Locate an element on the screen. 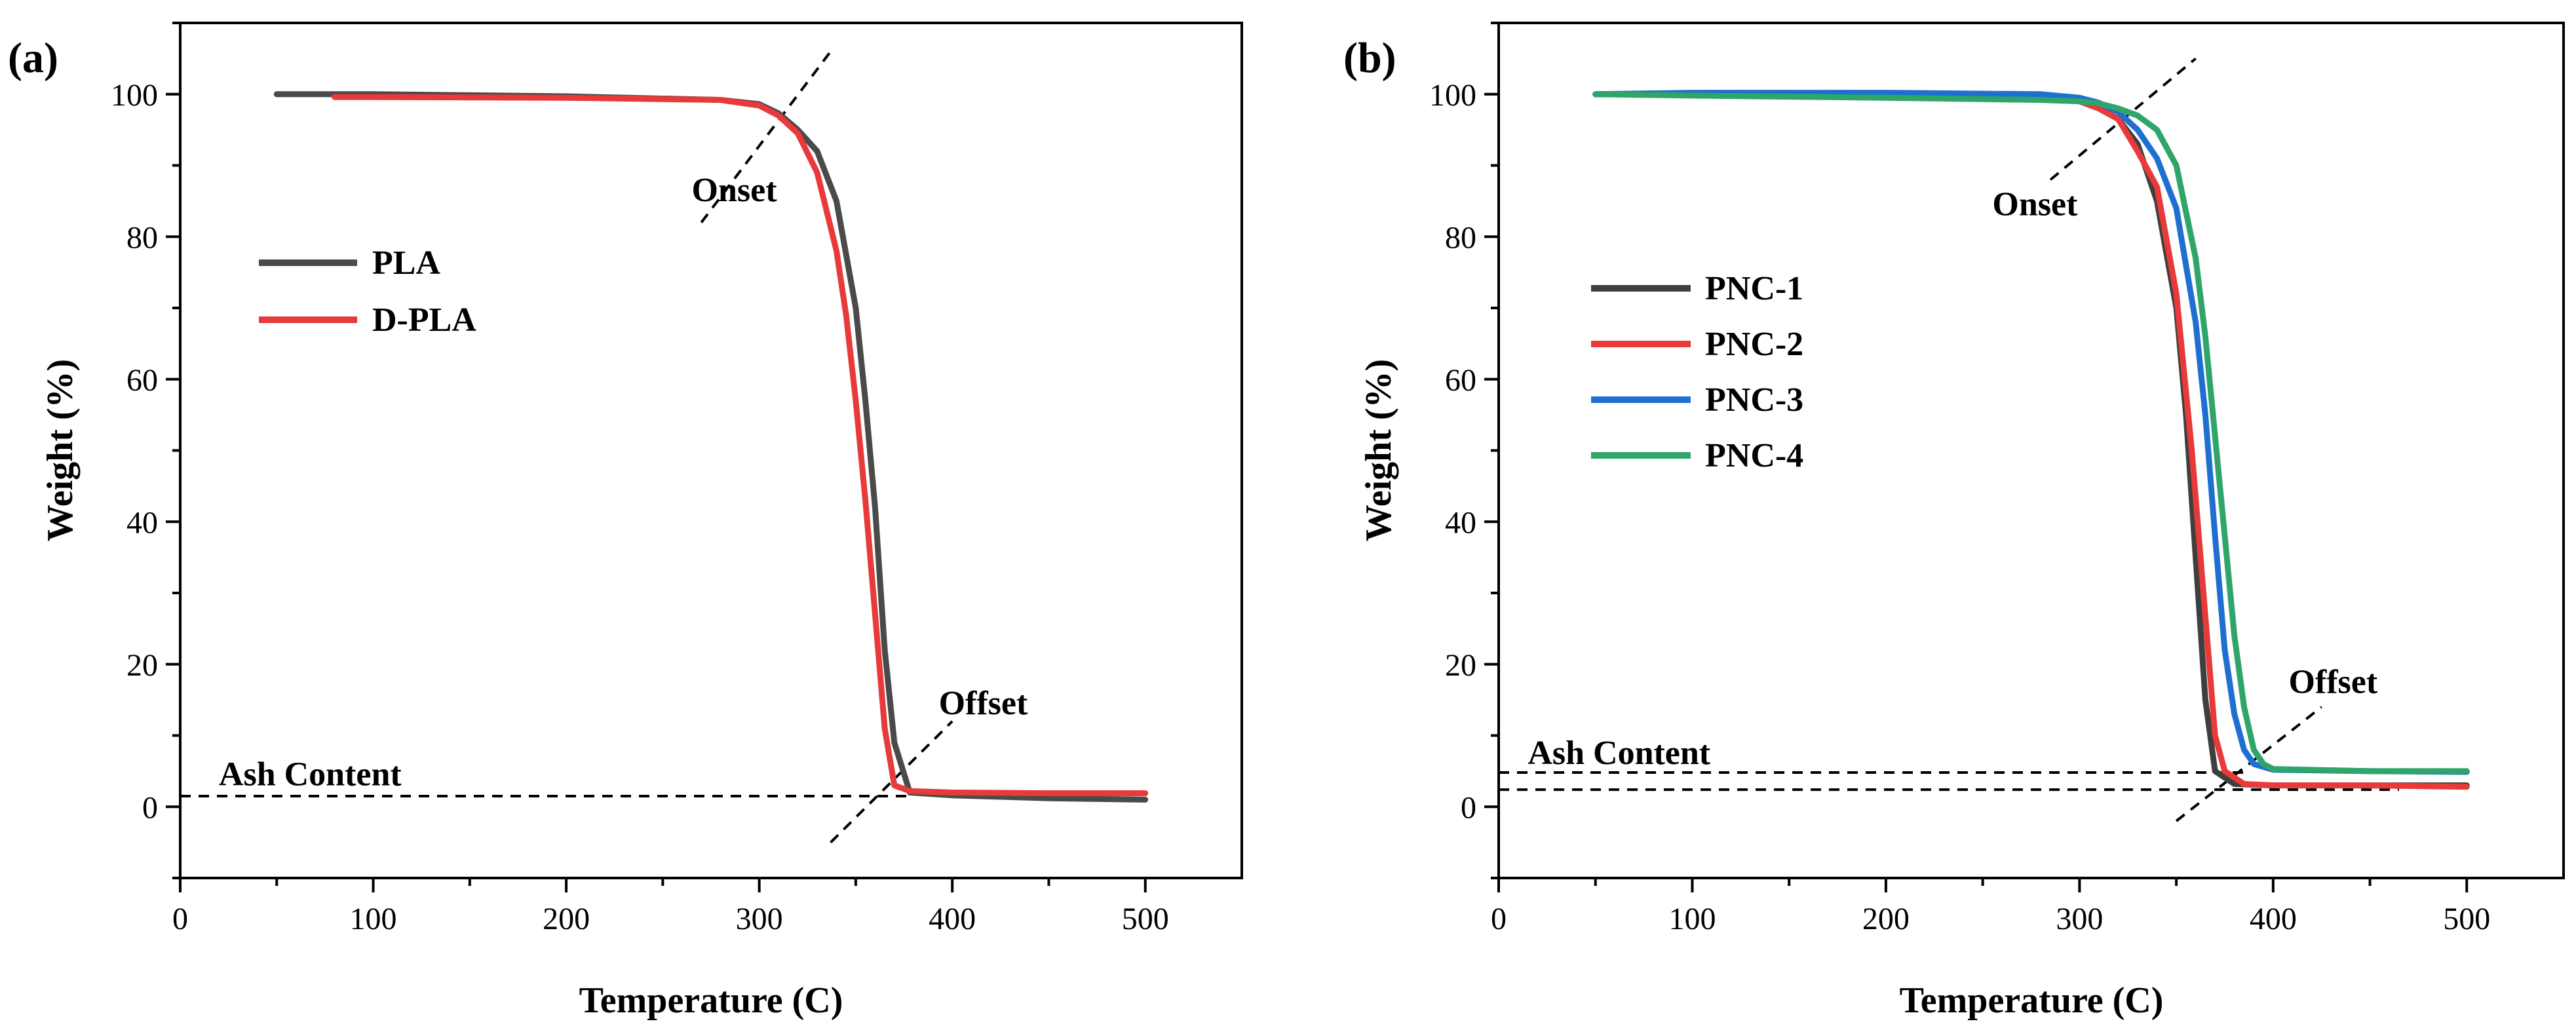 This screenshot has width=2576, height=1032. panel-a-label: (a) is located at coordinates (33, 58).